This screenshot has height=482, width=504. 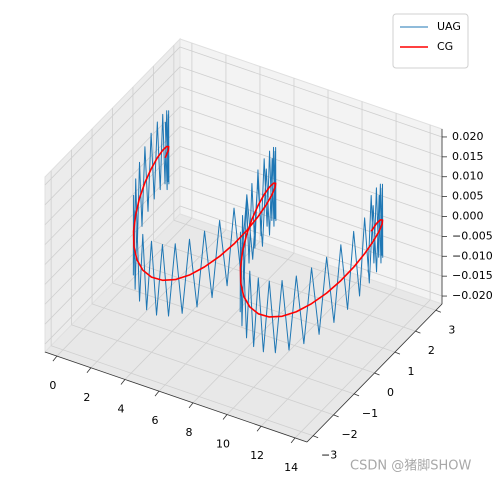 I want to click on y-tick-label: −3, so click(x=329, y=455).